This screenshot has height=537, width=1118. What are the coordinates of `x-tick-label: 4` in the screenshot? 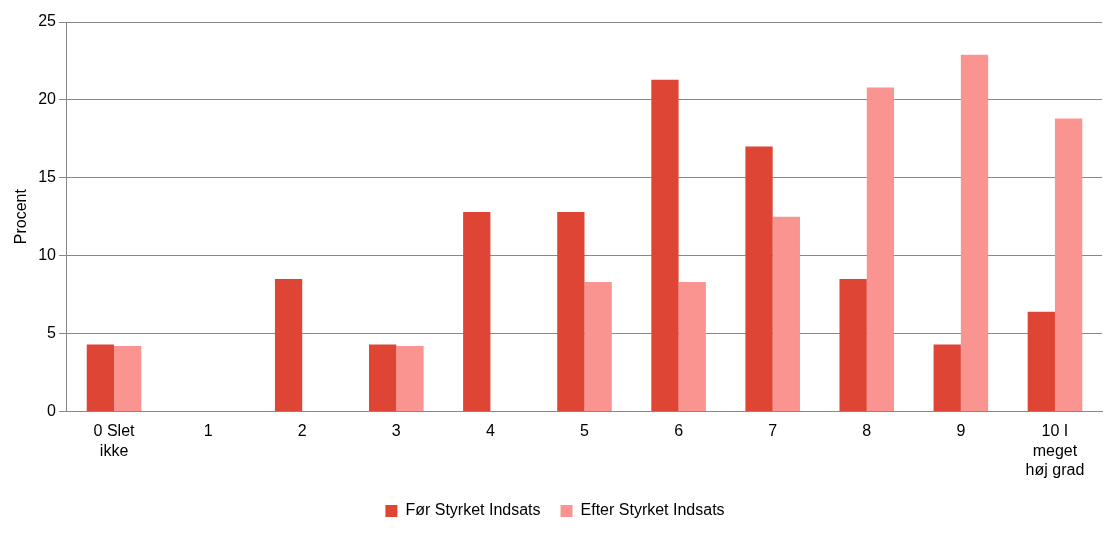 It's located at (490, 431).